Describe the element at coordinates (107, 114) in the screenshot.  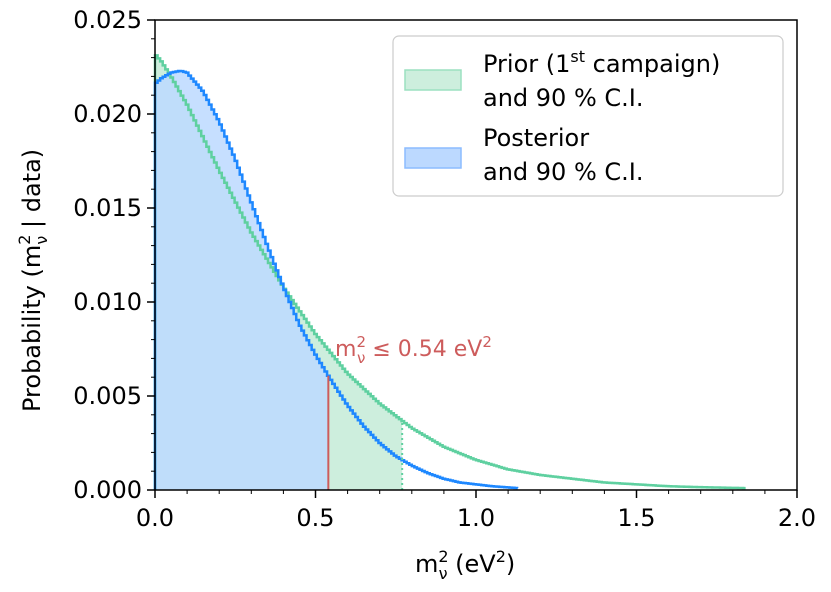
I see `y-tick-label: 0.020` at that location.